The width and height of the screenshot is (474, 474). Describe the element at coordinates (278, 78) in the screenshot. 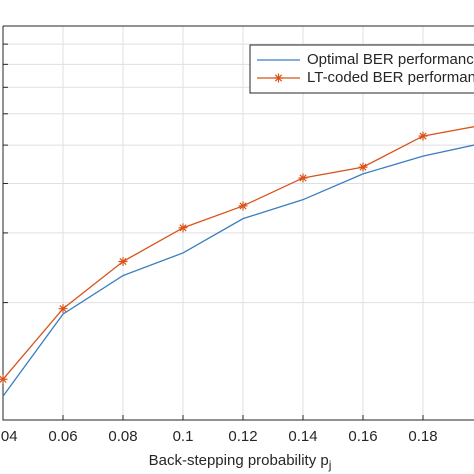

I see `legend-marker` at that location.